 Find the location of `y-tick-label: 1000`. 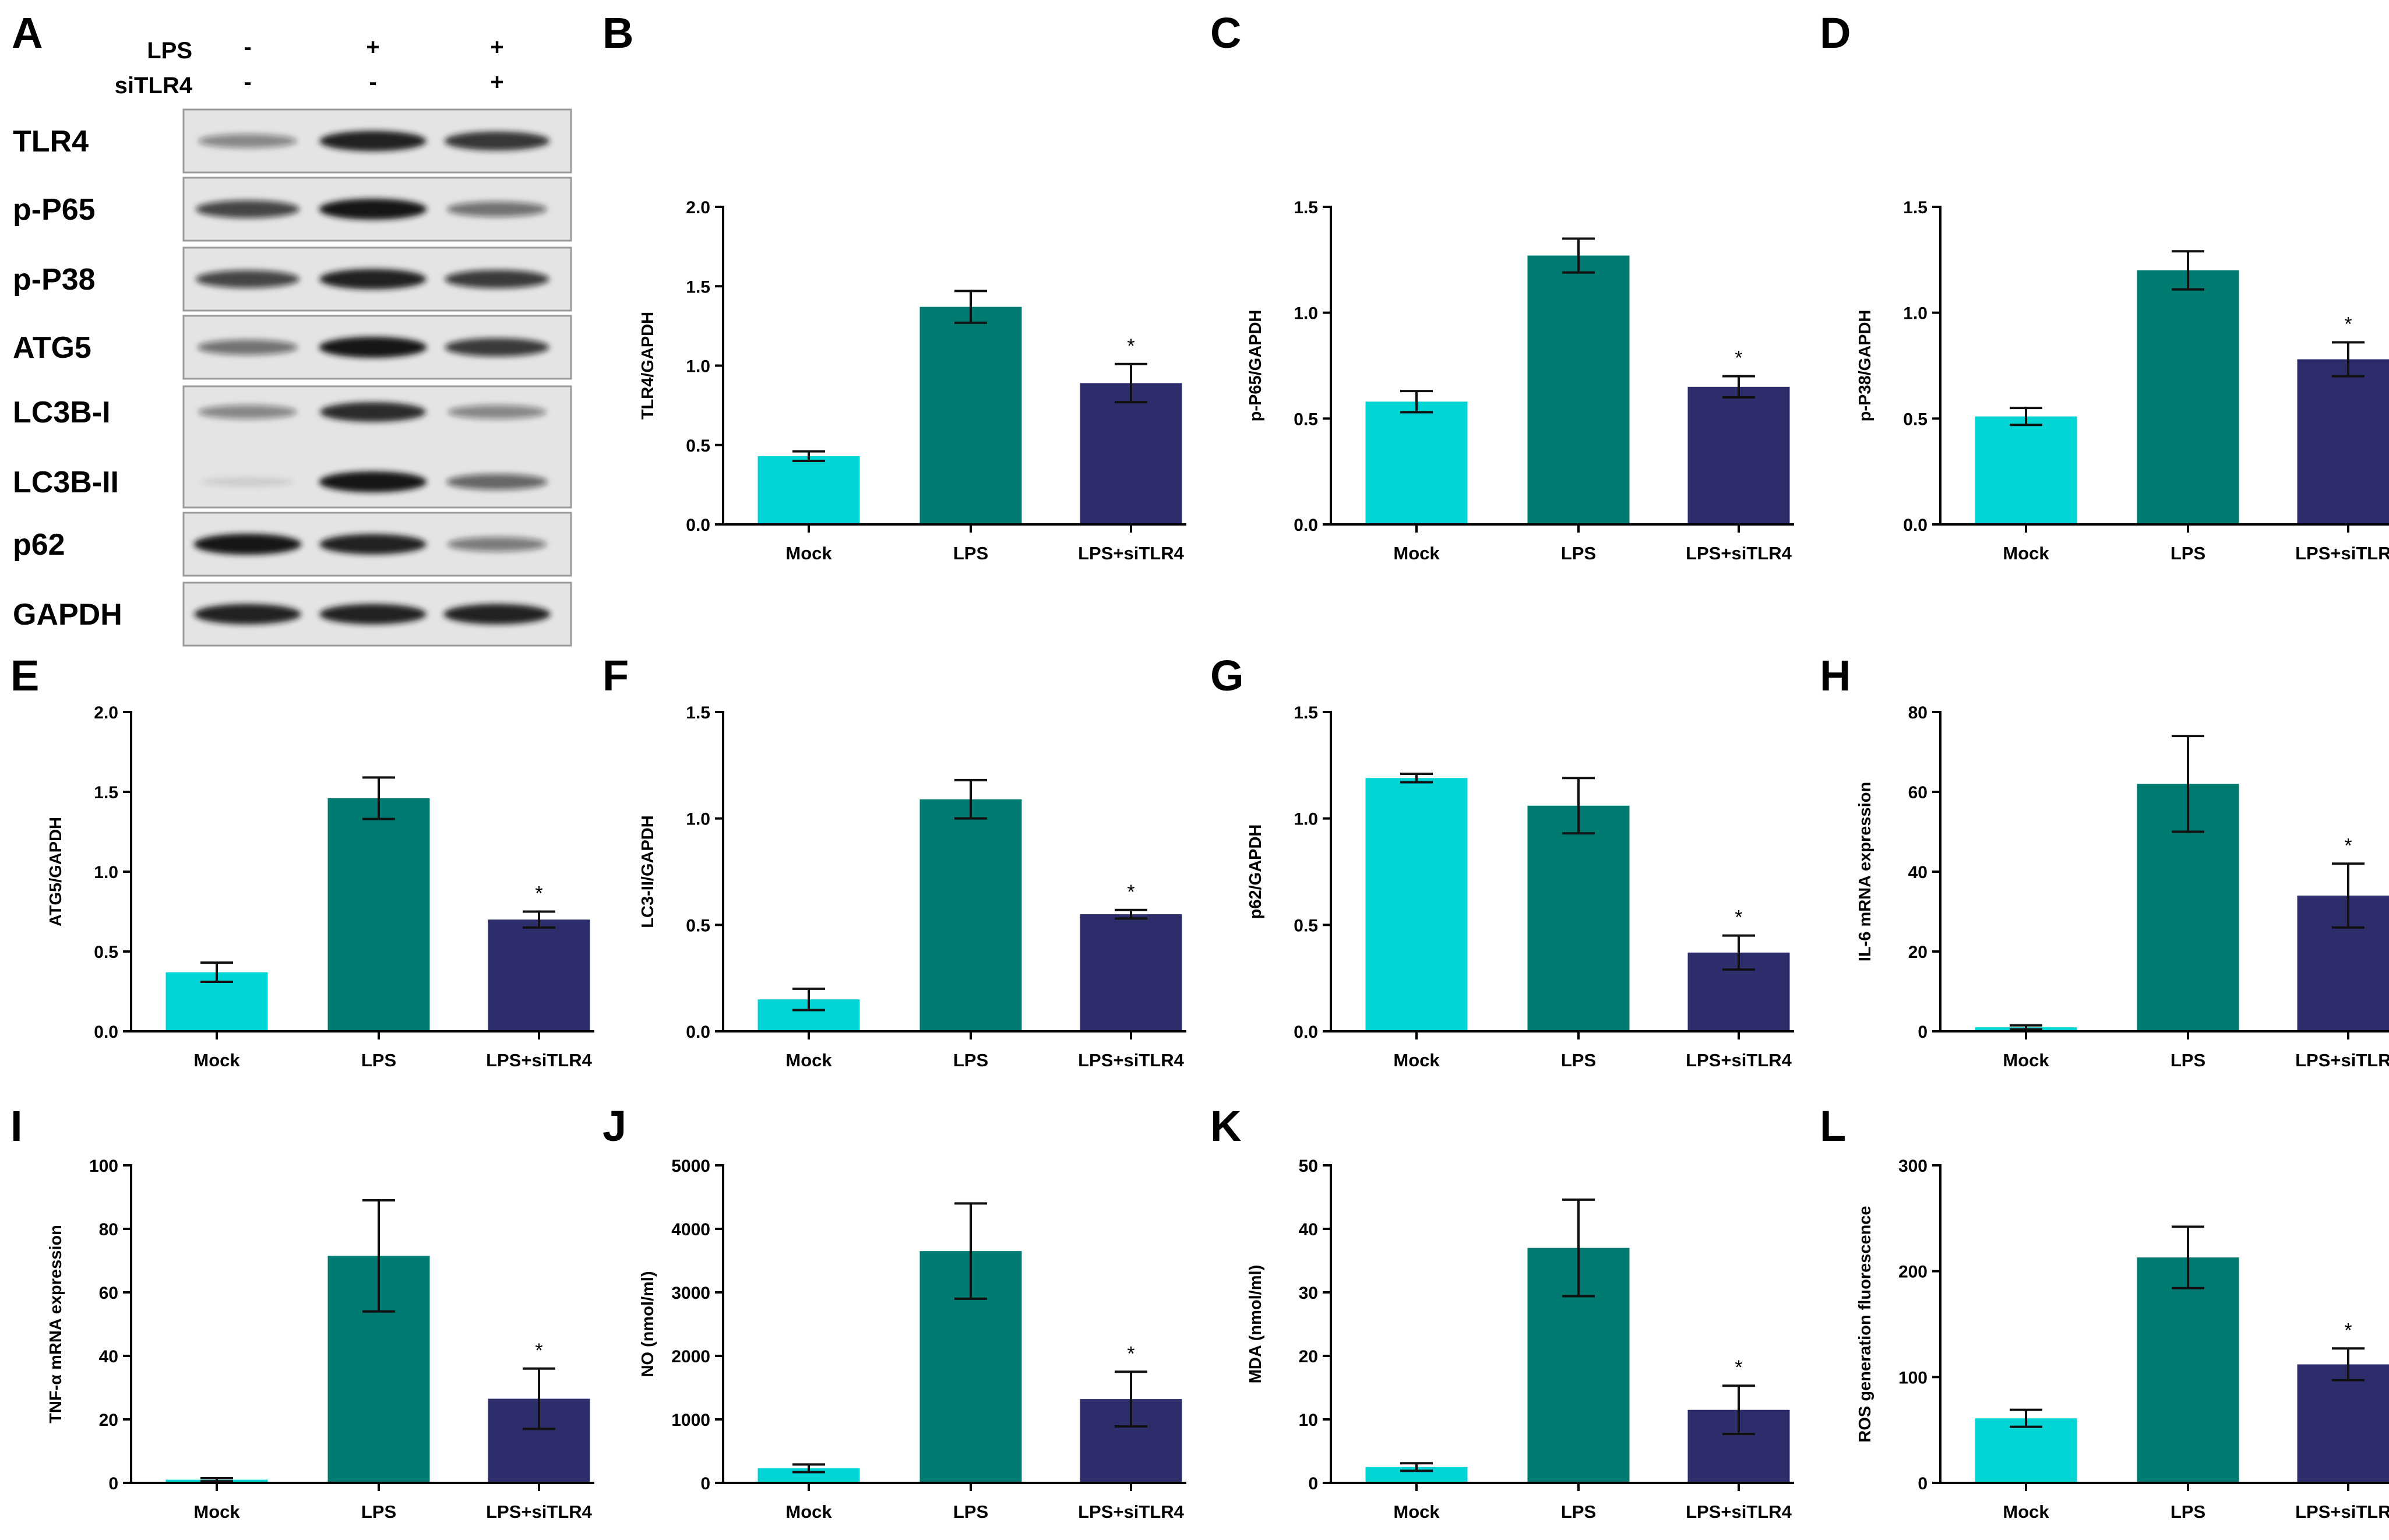

y-tick-label: 1000 is located at coordinates (690, 1421).